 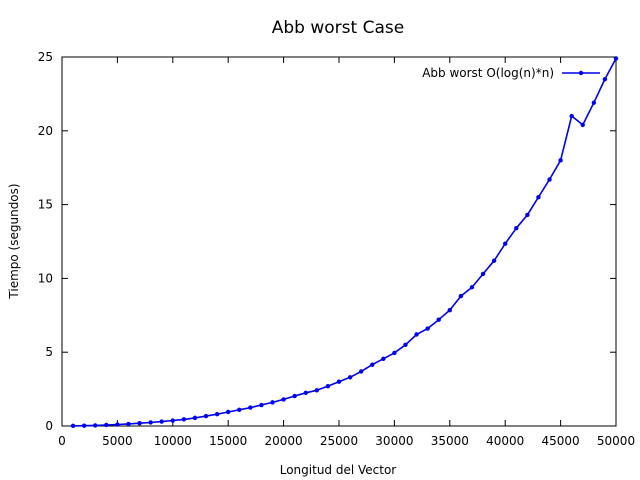 What do you see at coordinates (394, 441) in the screenshot?
I see `x-tick-label: 30000` at bounding box center [394, 441].